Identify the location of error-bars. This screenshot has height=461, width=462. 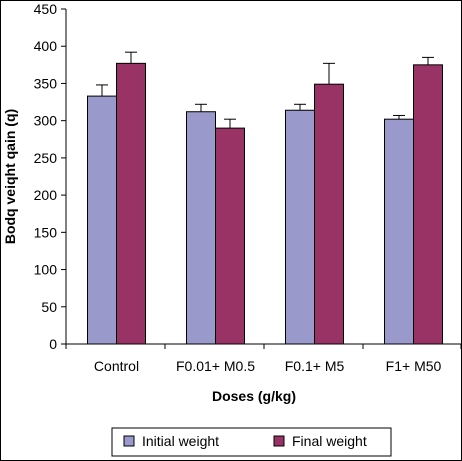
(265, 90).